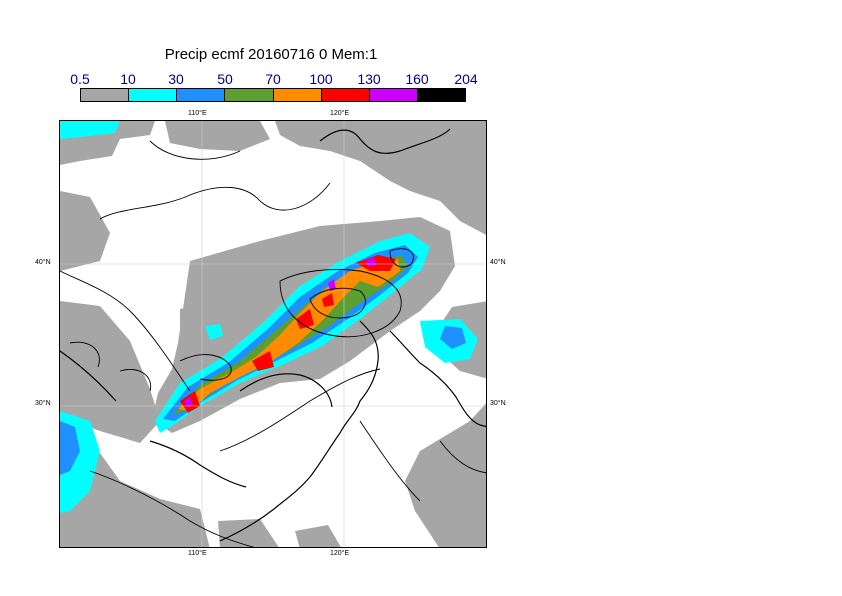 The height and width of the screenshot is (596, 842). I want to click on lon-label-bottom-120: 120°E, so click(340, 553).